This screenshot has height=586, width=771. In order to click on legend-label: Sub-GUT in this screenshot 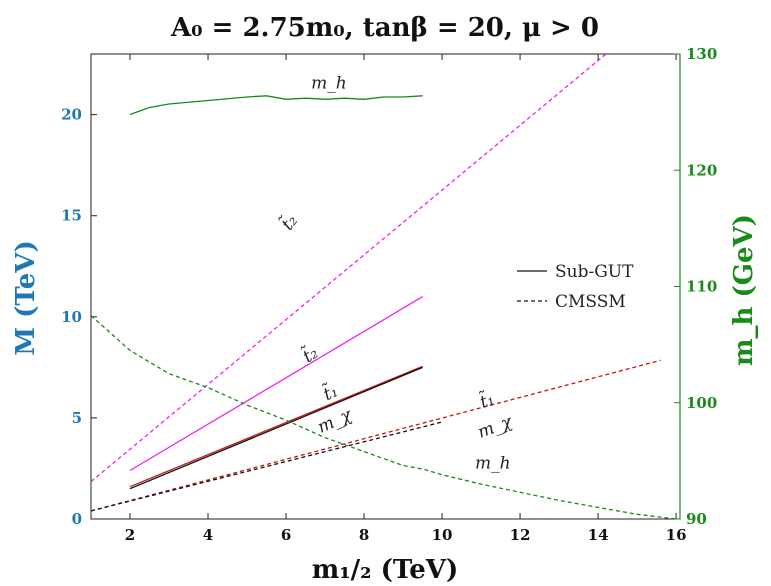, I will do `click(594, 272)`.